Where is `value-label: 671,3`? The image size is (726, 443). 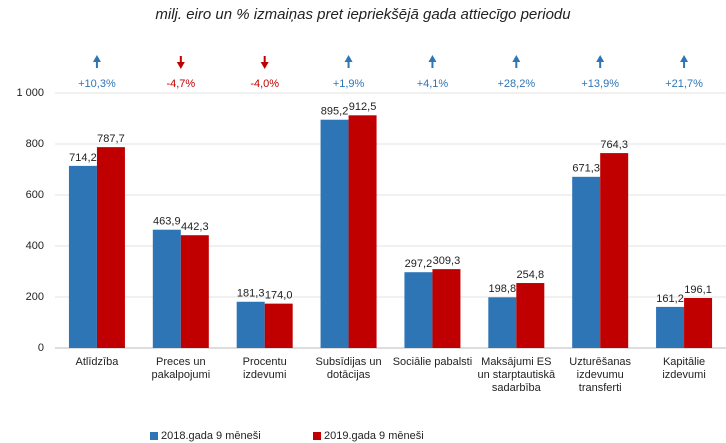
value-label: 671,3 is located at coordinates (586, 169).